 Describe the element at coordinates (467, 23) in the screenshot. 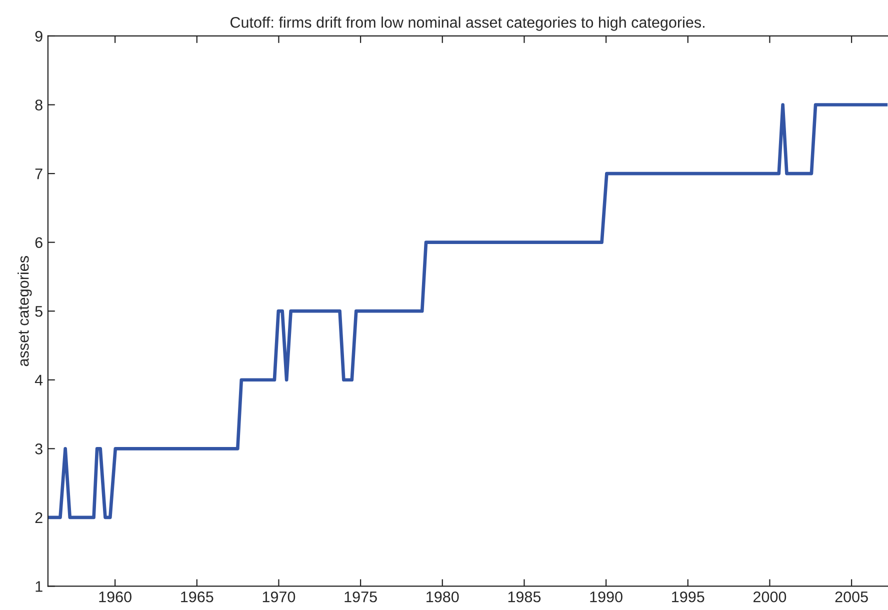

I see `chart-title: Cutoff: firms drift from low nominal asset categories to high categories.` at that location.